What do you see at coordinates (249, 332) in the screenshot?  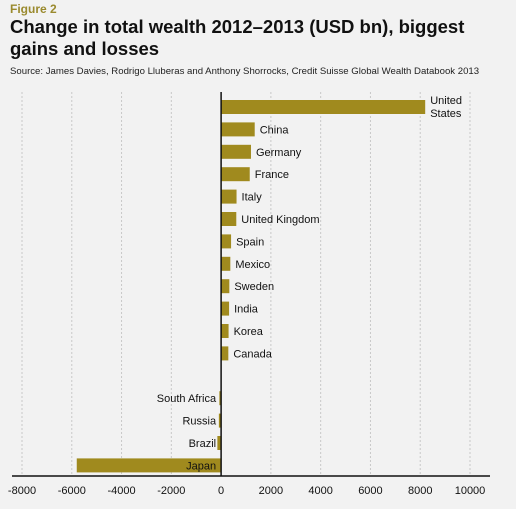 I see `category-label: Korea` at bounding box center [249, 332].